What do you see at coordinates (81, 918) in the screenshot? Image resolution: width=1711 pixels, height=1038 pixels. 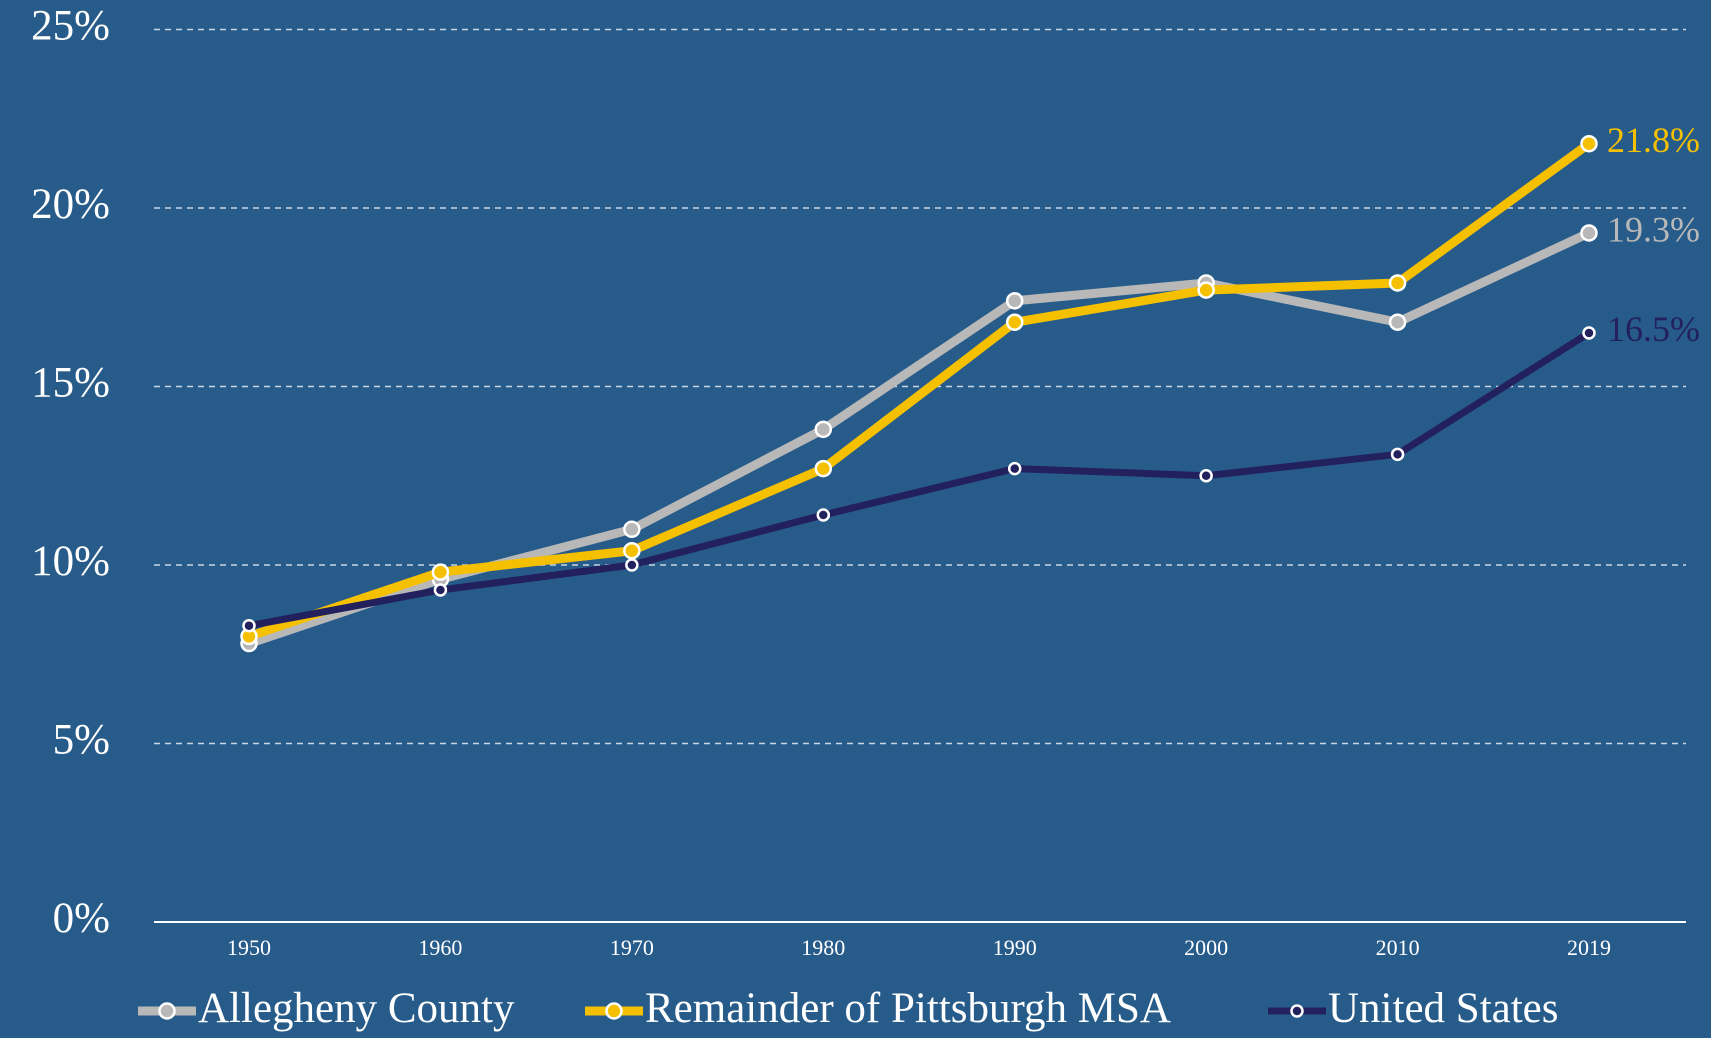 I see `y-tick-label: 0%` at bounding box center [81, 918].